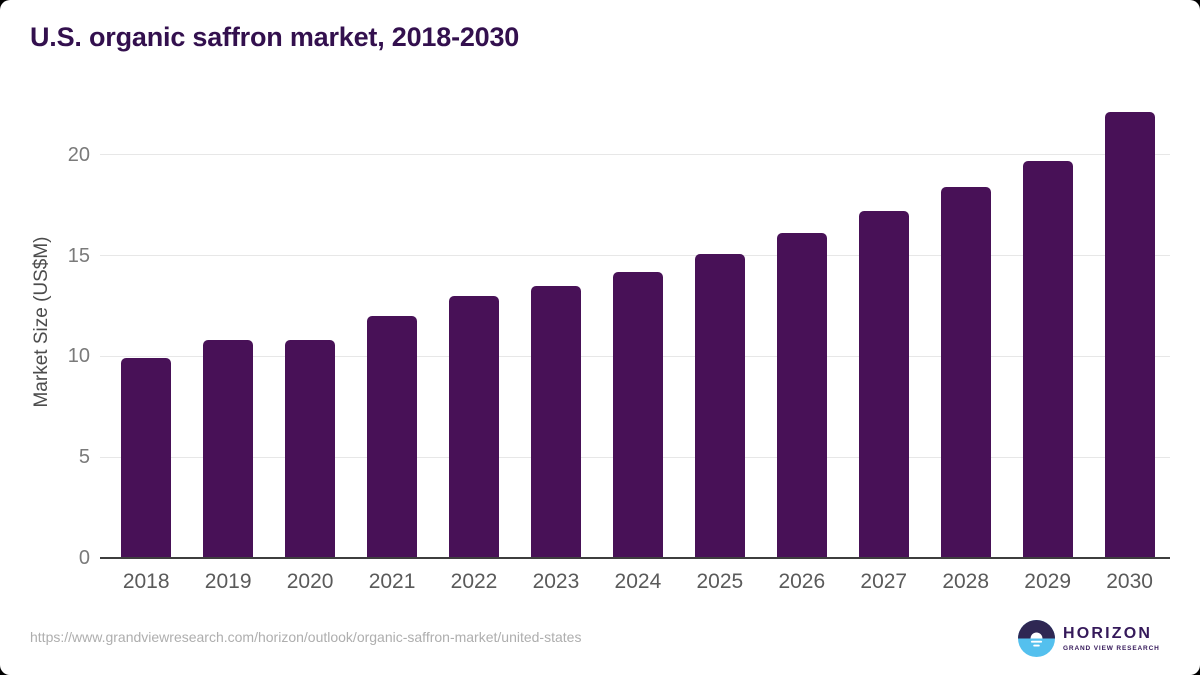 The image size is (1200, 675). I want to click on x-tick-label-2021: 2021, so click(392, 581).